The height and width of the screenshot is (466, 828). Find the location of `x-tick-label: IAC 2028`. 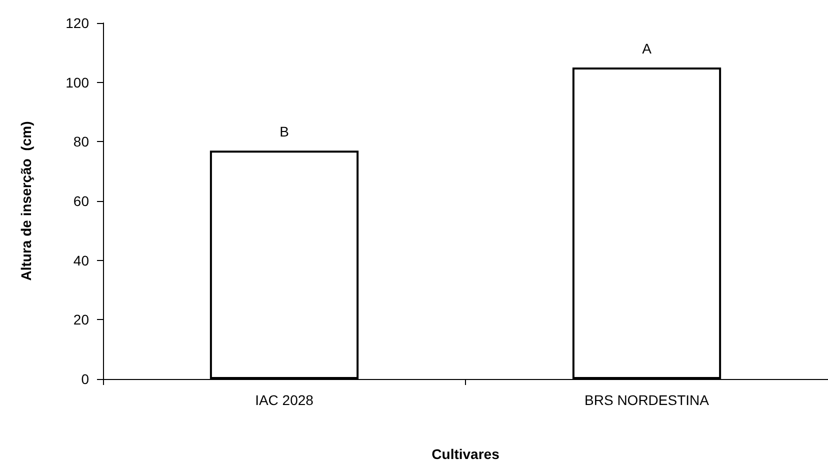

x-tick-label: IAC 2028 is located at coordinates (284, 400).